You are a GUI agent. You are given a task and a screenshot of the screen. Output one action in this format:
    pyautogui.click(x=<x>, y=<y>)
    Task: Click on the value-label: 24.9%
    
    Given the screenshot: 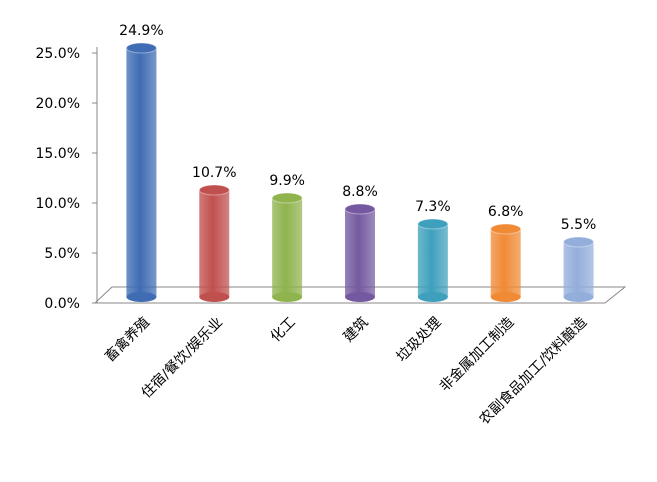 What is the action you would take?
    pyautogui.click(x=141, y=31)
    